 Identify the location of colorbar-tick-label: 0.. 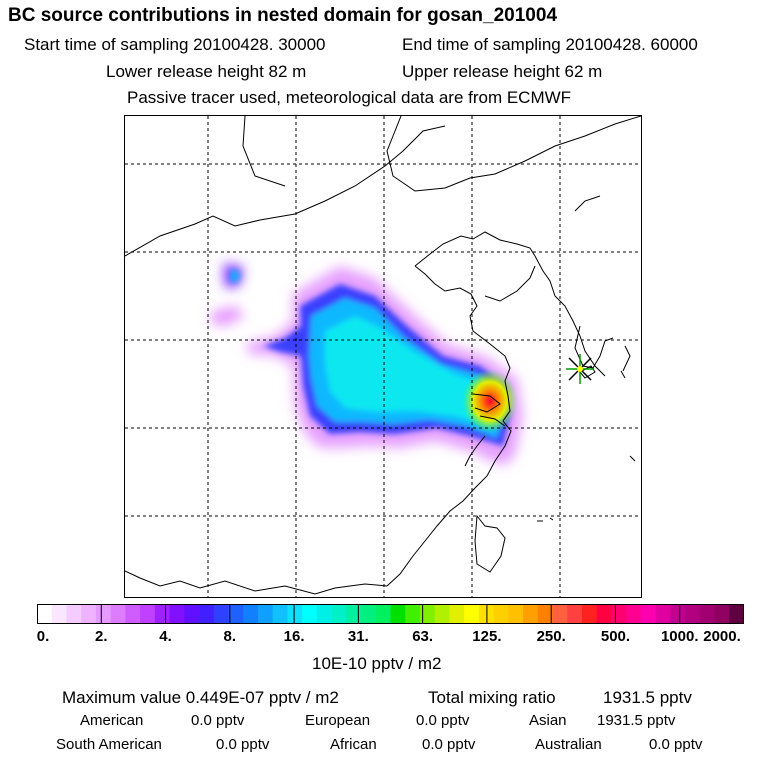
(43, 636).